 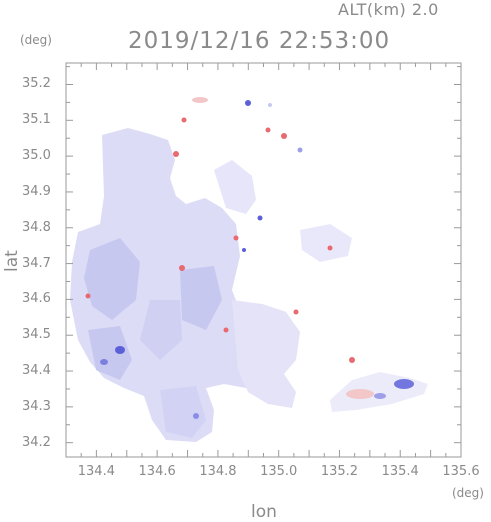 I want to click on echo-patch-b, so click(x=201, y=298).